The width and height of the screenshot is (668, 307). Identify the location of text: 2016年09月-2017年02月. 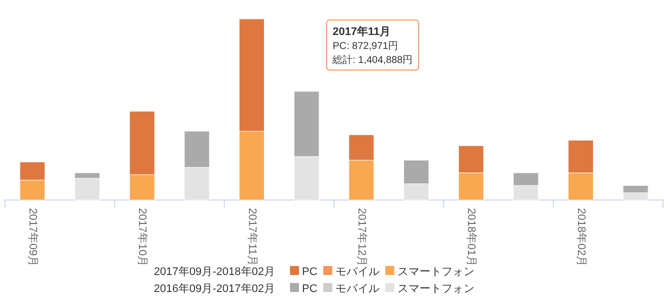
(214, 289).